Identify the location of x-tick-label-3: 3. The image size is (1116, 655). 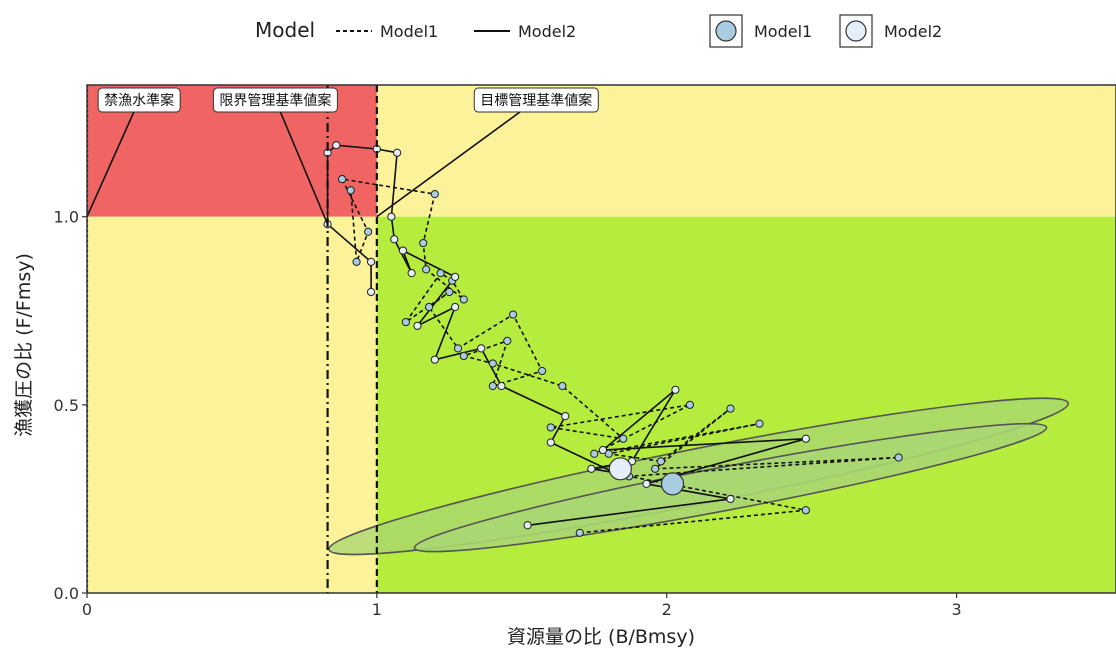
(956, 609).